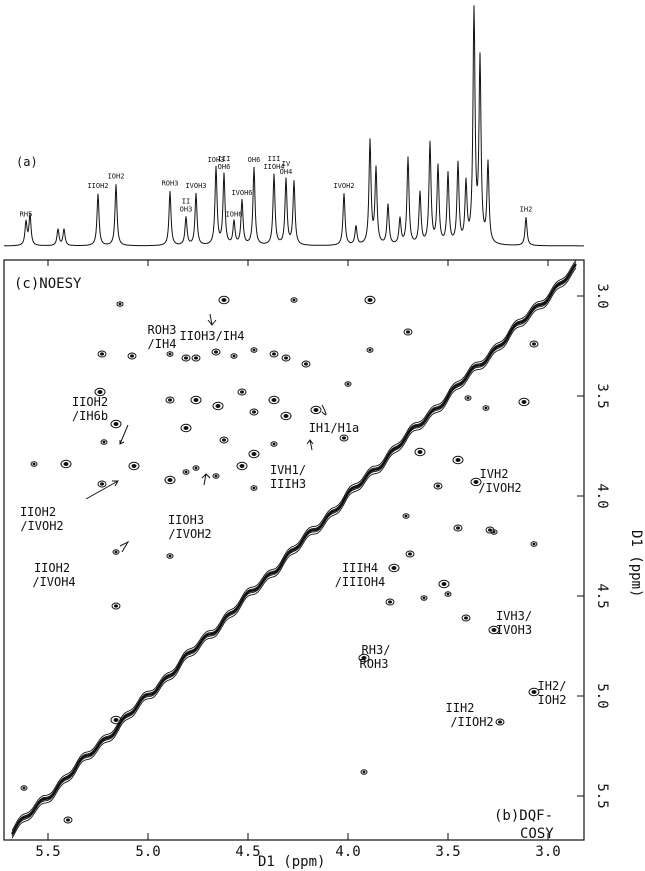  Describe the element at coordinates (90, 416) in the screenshot. I see `assignment-label: /IH6b` at that location.